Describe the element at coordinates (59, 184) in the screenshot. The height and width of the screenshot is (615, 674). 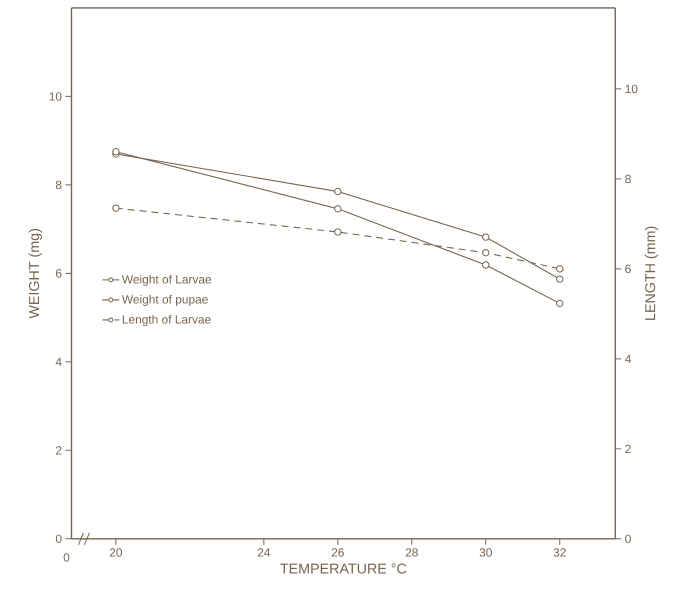
I see `y-tick-label: 8` at that location.